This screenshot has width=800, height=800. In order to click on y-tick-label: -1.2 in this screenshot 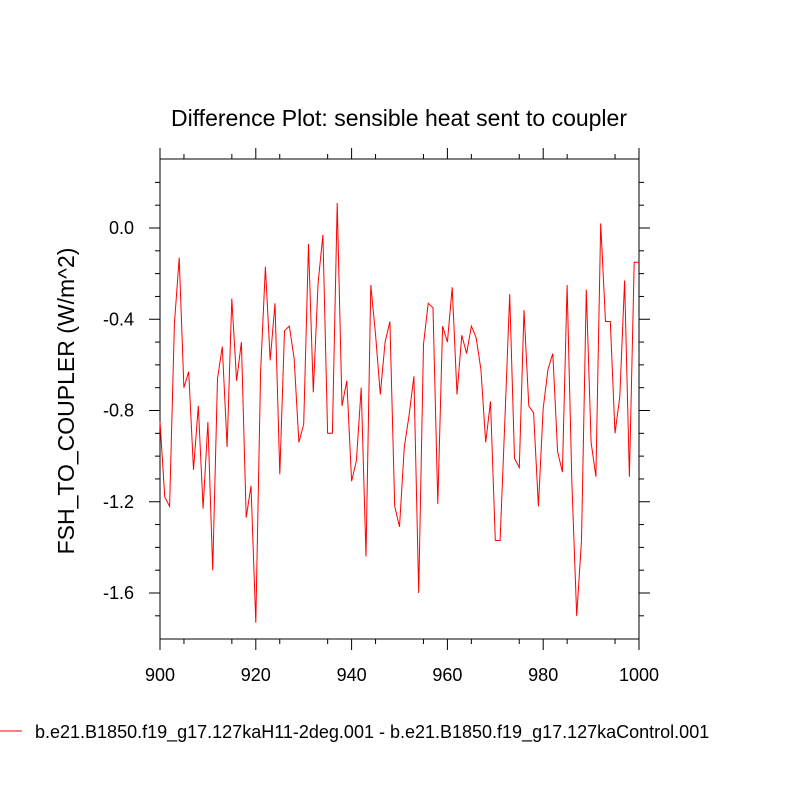, I will do `click(118, 502)`.